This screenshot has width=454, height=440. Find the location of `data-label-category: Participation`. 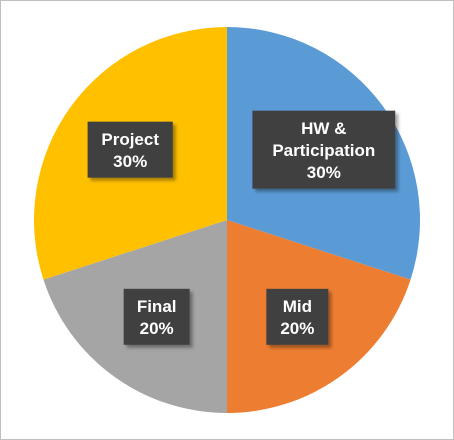

data-label-category: Participation is located at coordinates (323, 150).